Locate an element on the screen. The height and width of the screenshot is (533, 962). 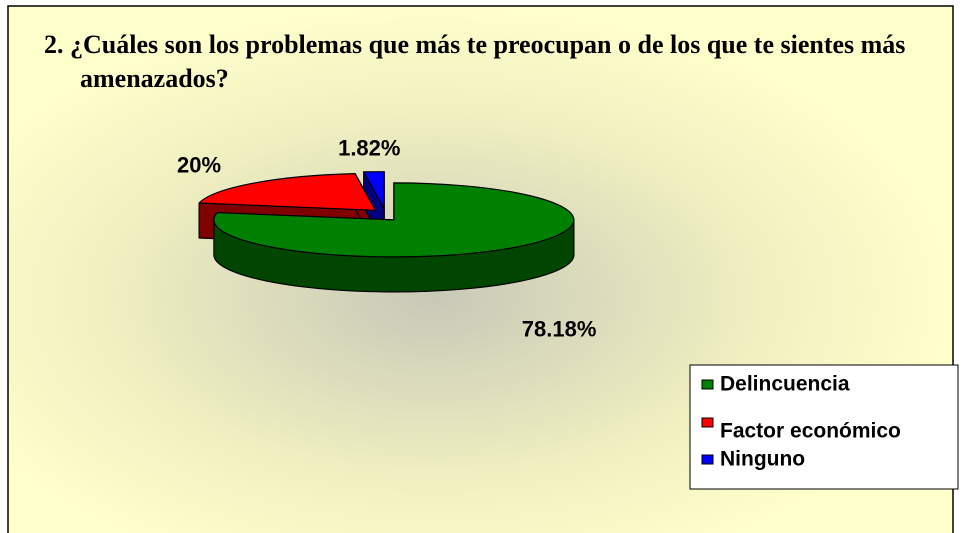
legend: Delincuencia Factor económico Ninguno is located at coordinates (824, 427).